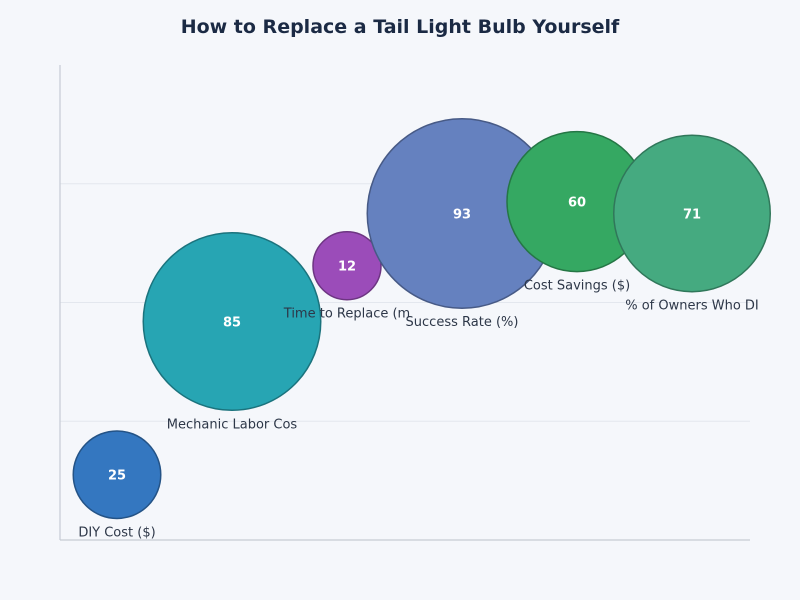 This screenshot has height=600, width=800. What do you see at coordinates (462, 322) in the screenshot?
I see `bubble-category-label: Success Rate (%)` at bounding box center [462, 322].